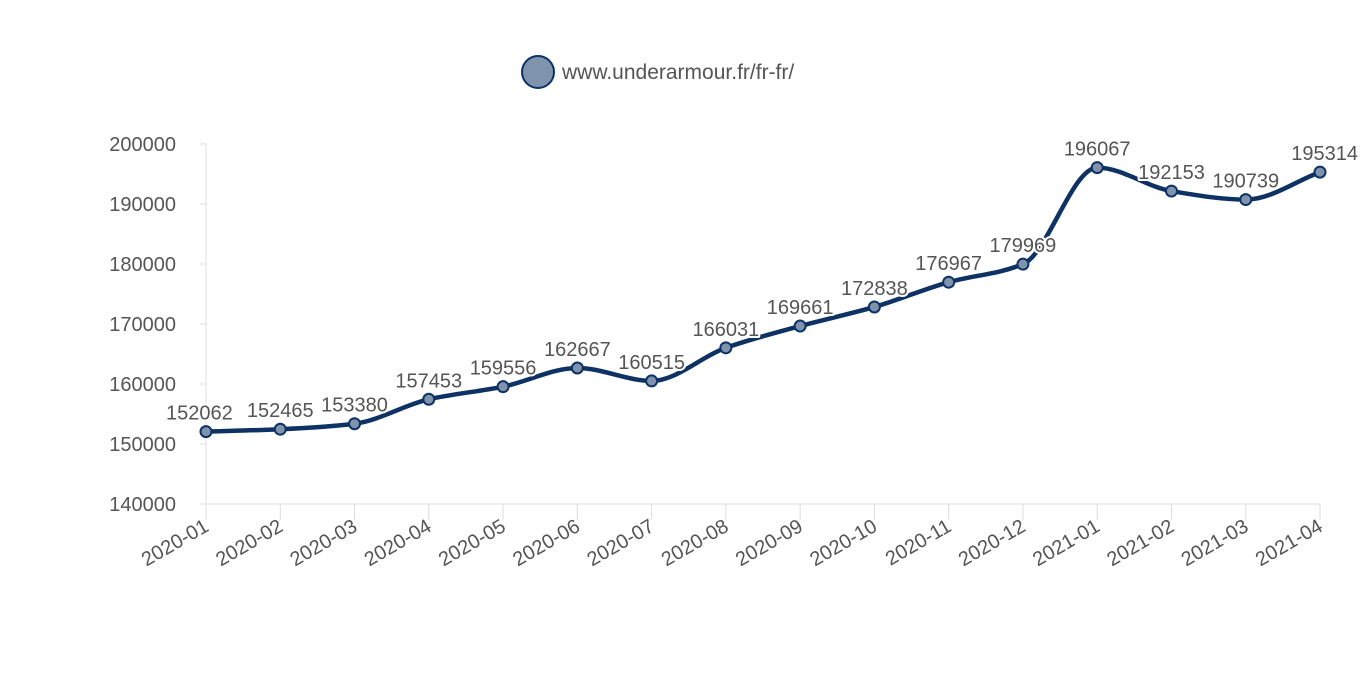 This screenshot has width=1360, height=680. What do you see at coordinates (948, 264) in the screenshot?
I see `data-label: 176967` at bounding box center [948, 264].